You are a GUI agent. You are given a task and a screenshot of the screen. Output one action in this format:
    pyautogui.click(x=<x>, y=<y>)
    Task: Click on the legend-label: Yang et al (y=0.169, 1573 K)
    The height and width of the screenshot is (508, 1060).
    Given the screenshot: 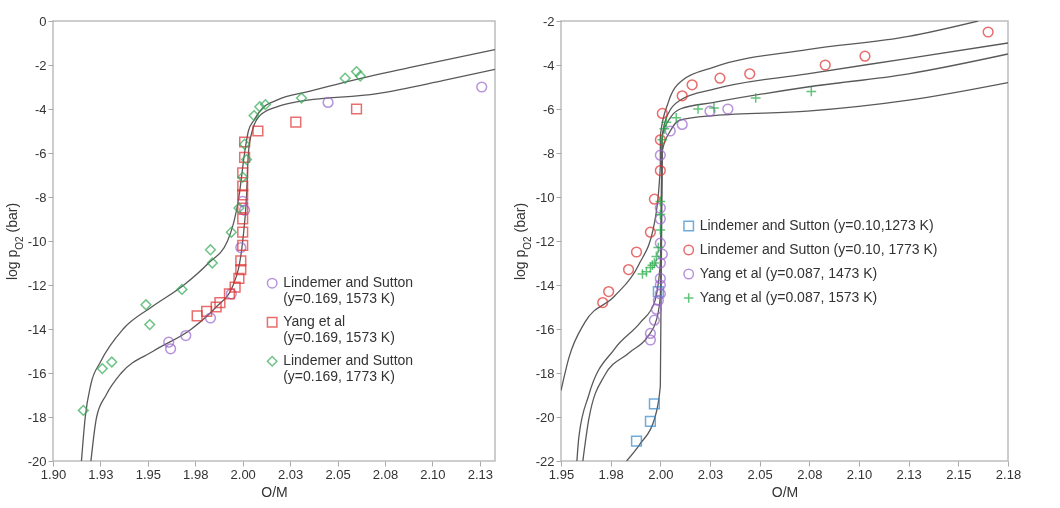 What is the action you would take?
    pyautogui.click(x=339, y=329)
    